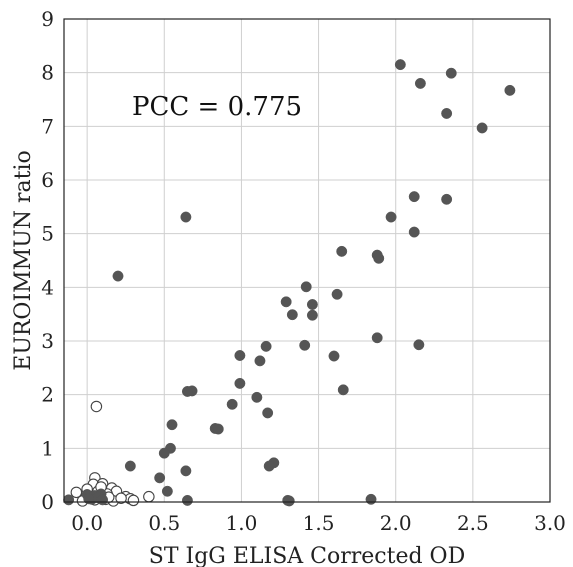 The image size is (573, 567). What do you see at coordinates (47, 73) in the screenshot?
I see `y-tick-label: 8` at bounding box center [47, 73].